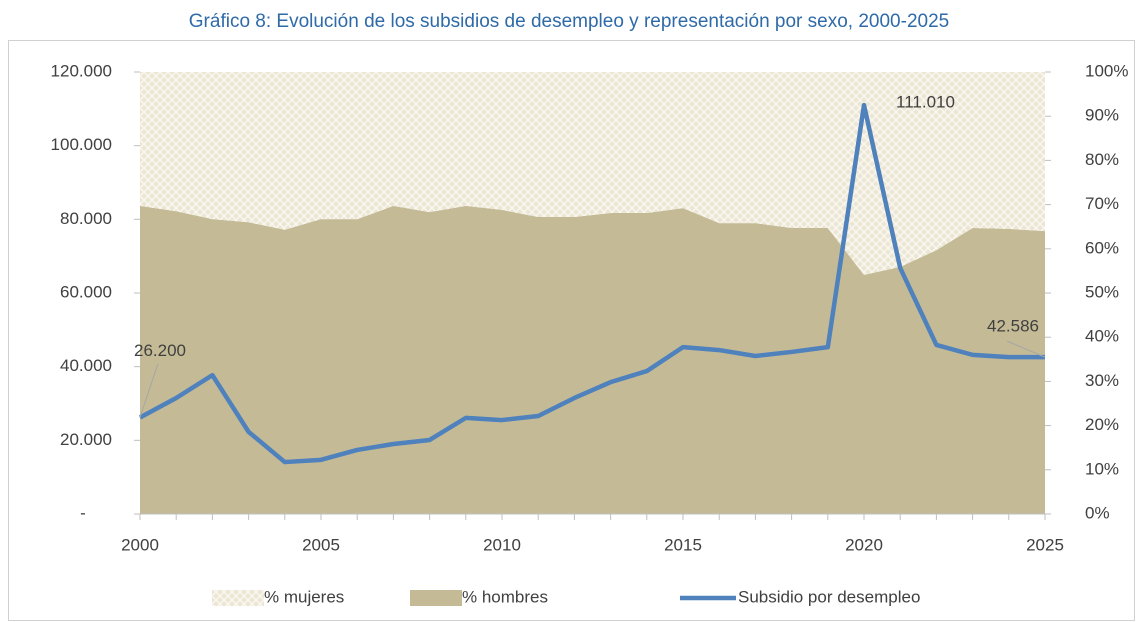  What do you see at coordinates (1106, 70) in the screenshot?
I see `y2-tick-label: 100%` at bounding box center [1106, 70].